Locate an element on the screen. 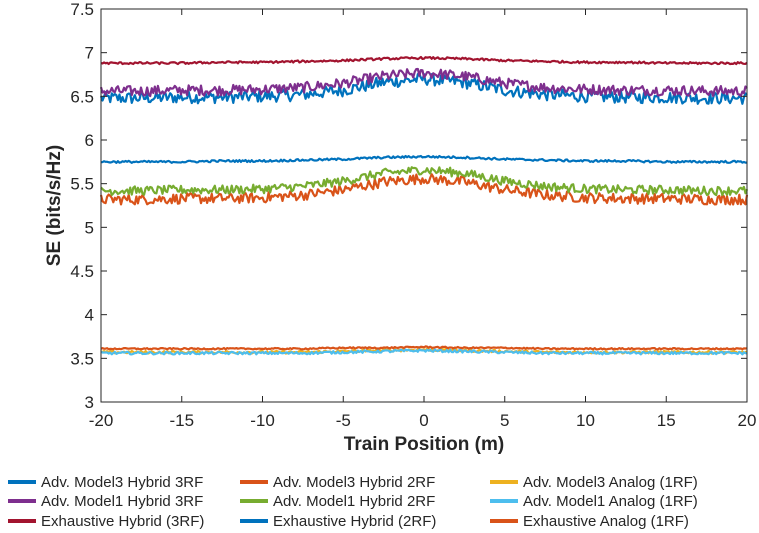 This screenshot has height=533, width=759. x-tick-label: 15 is located at coordinates (666, 420).